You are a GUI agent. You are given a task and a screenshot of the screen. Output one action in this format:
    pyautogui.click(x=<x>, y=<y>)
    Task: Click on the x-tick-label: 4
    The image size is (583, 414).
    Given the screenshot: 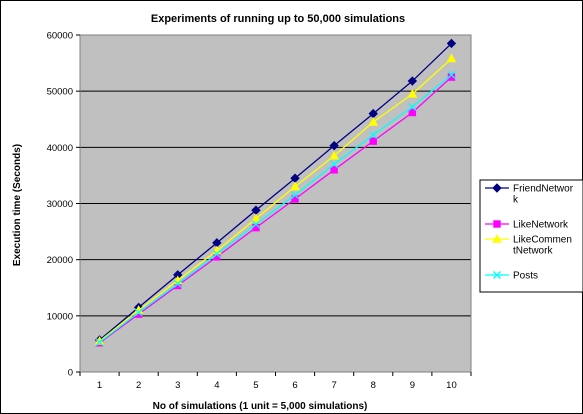 What is the action you would take?
    pyautogui.click(x=216, y=385)
    